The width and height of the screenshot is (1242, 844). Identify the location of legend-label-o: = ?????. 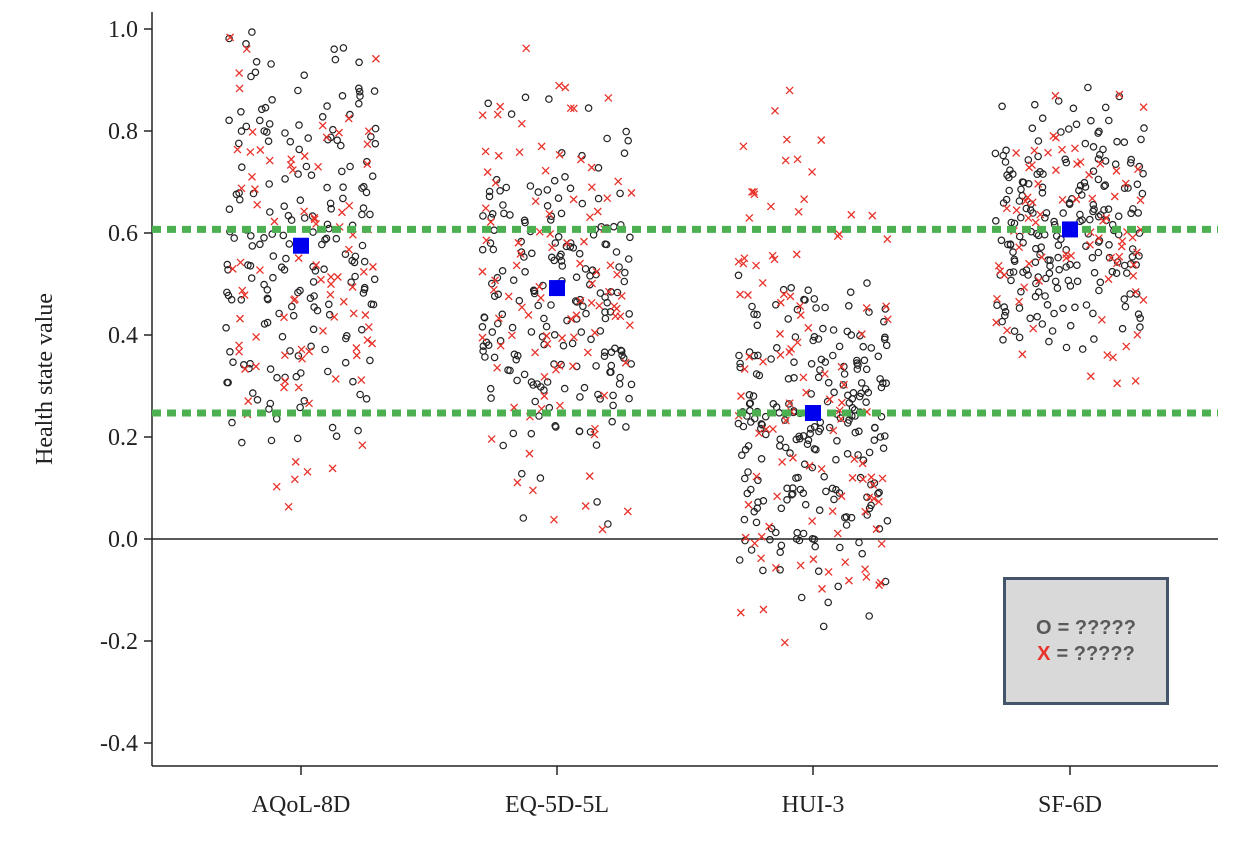
(1096, 628).